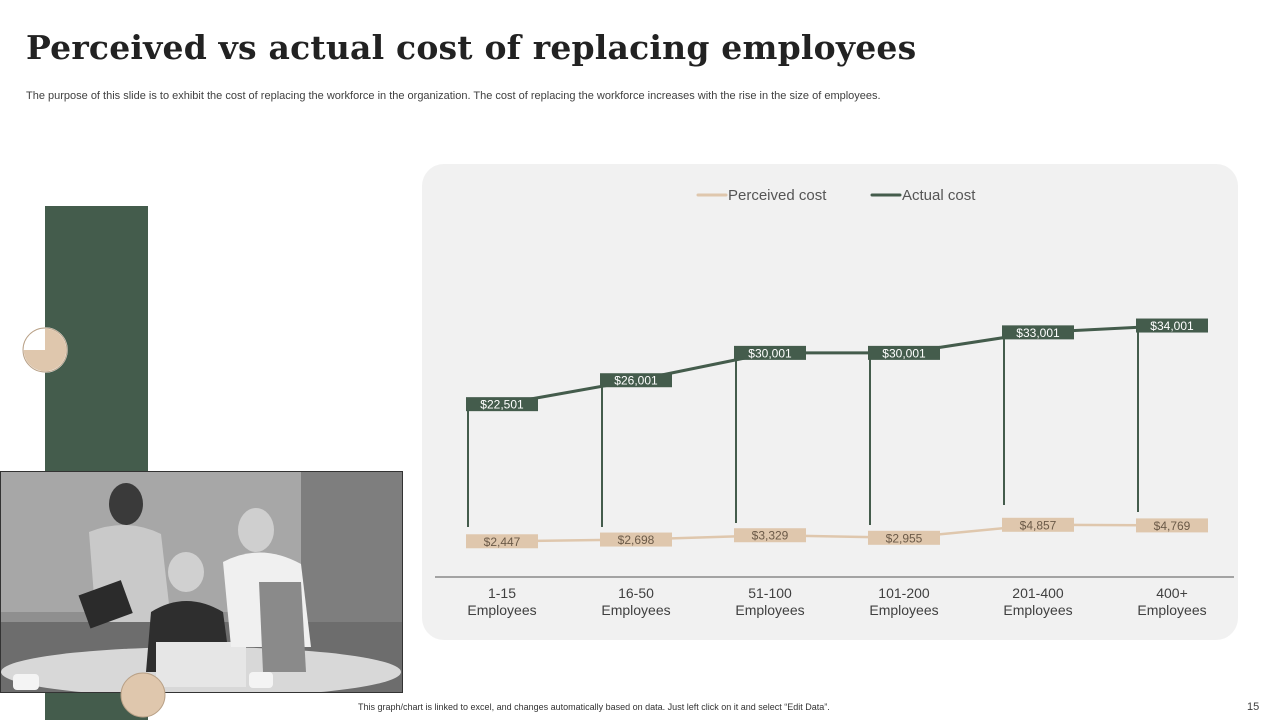 The image size is (1280, 720). What do you see at coordinates (201, 582) in the screenshot?
I see `office-photo` at bounding box center [201, 582].